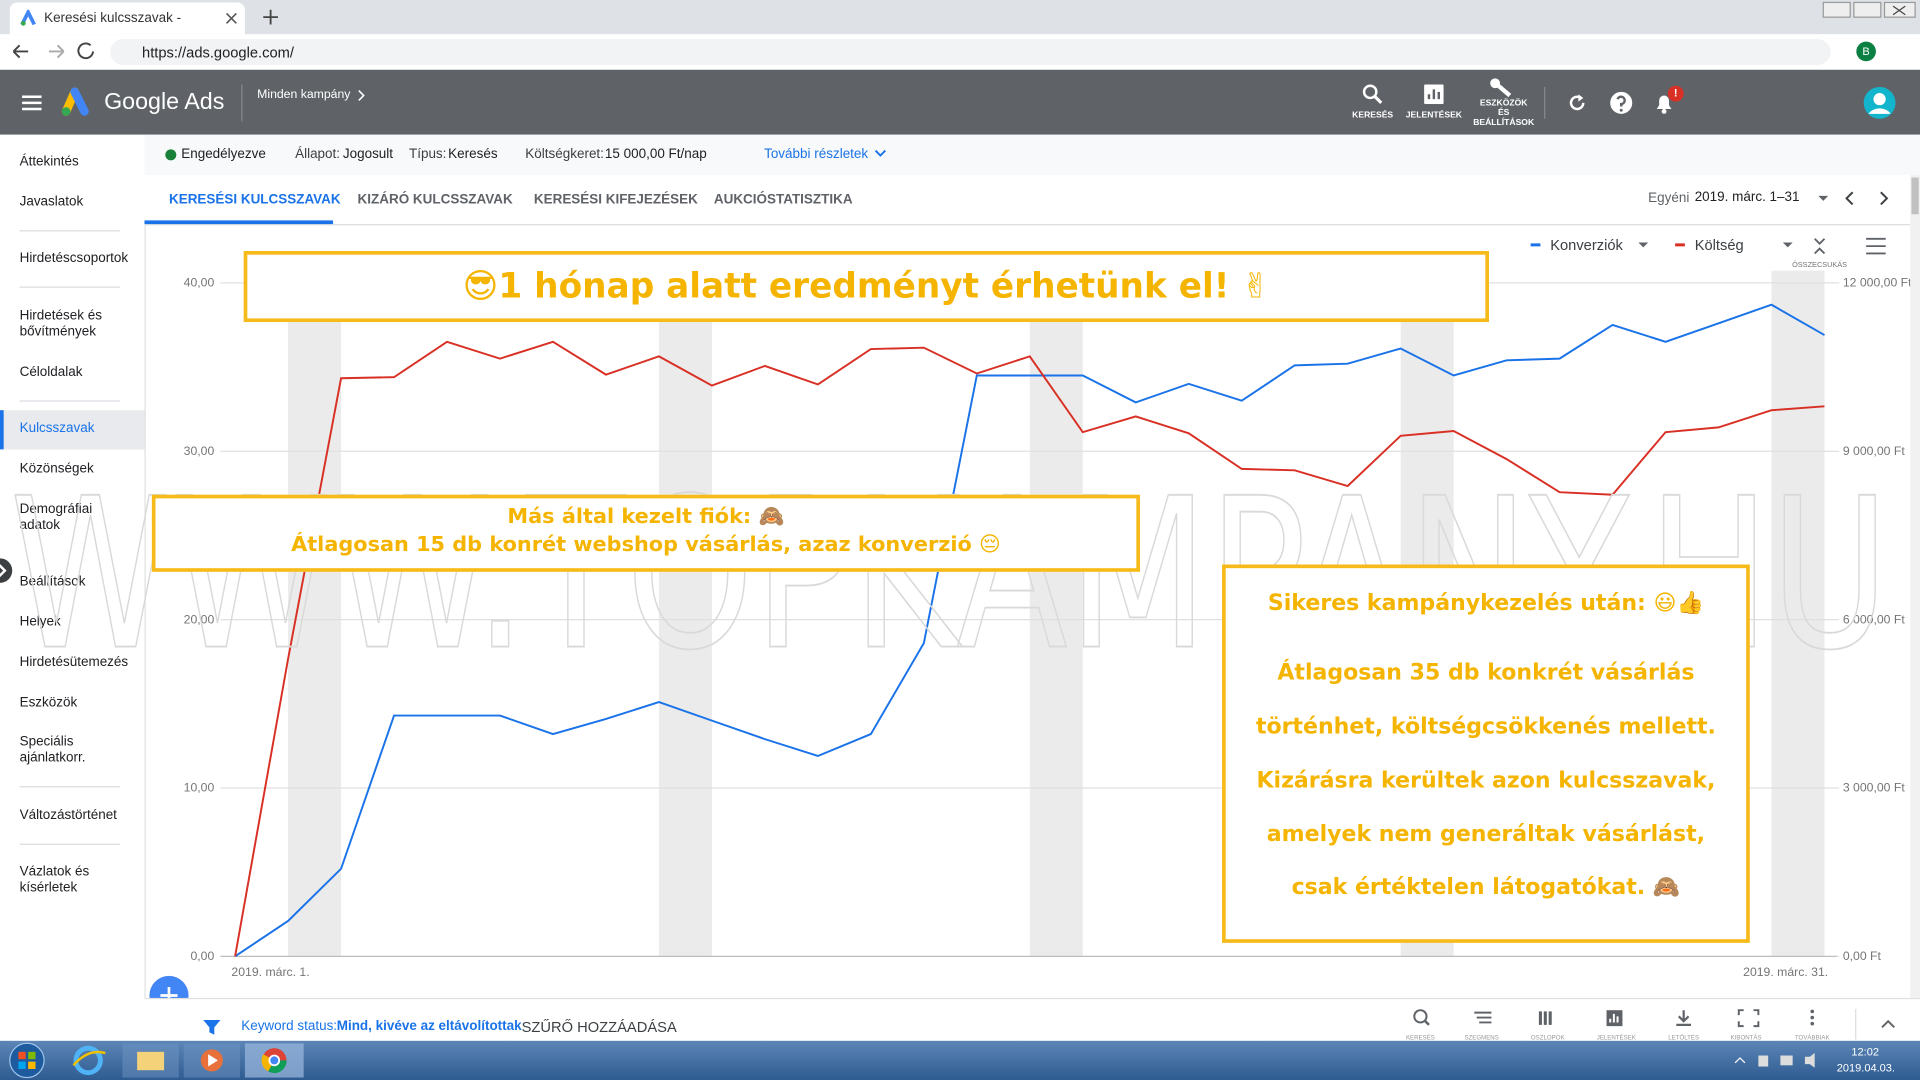 The image size is (1920, 1080). I want to click on y2-tick-label: 9 000,00 Ft, so click(1874, 451).